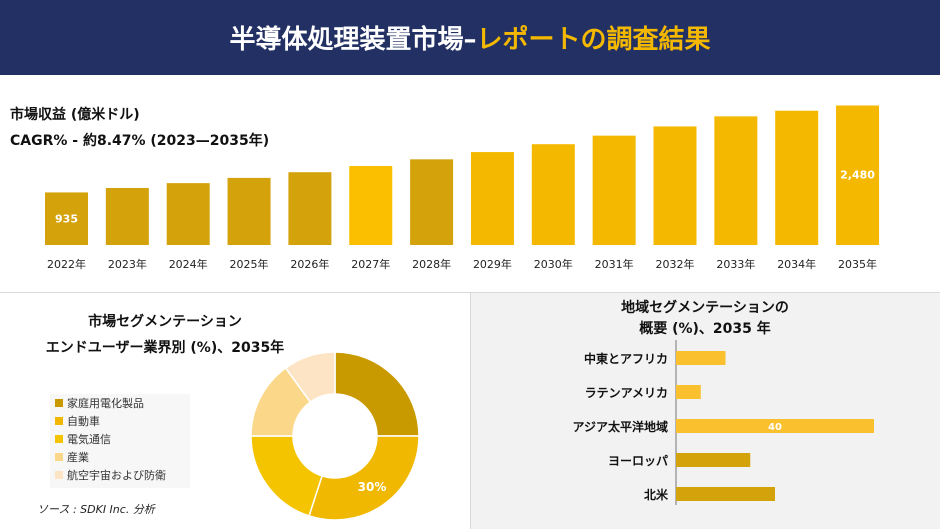 The height and width of the screenshot is (529, 940). I want to click on year-tick-label: 2031年, so click(614, 264).